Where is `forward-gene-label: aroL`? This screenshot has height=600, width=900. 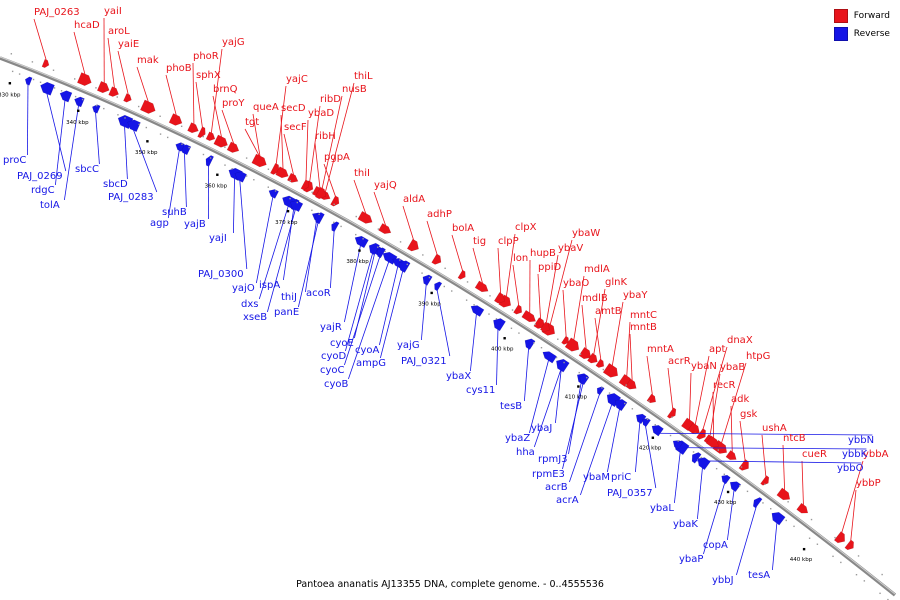
forward-gene-label: aroL is located at coordinates (119, 31).